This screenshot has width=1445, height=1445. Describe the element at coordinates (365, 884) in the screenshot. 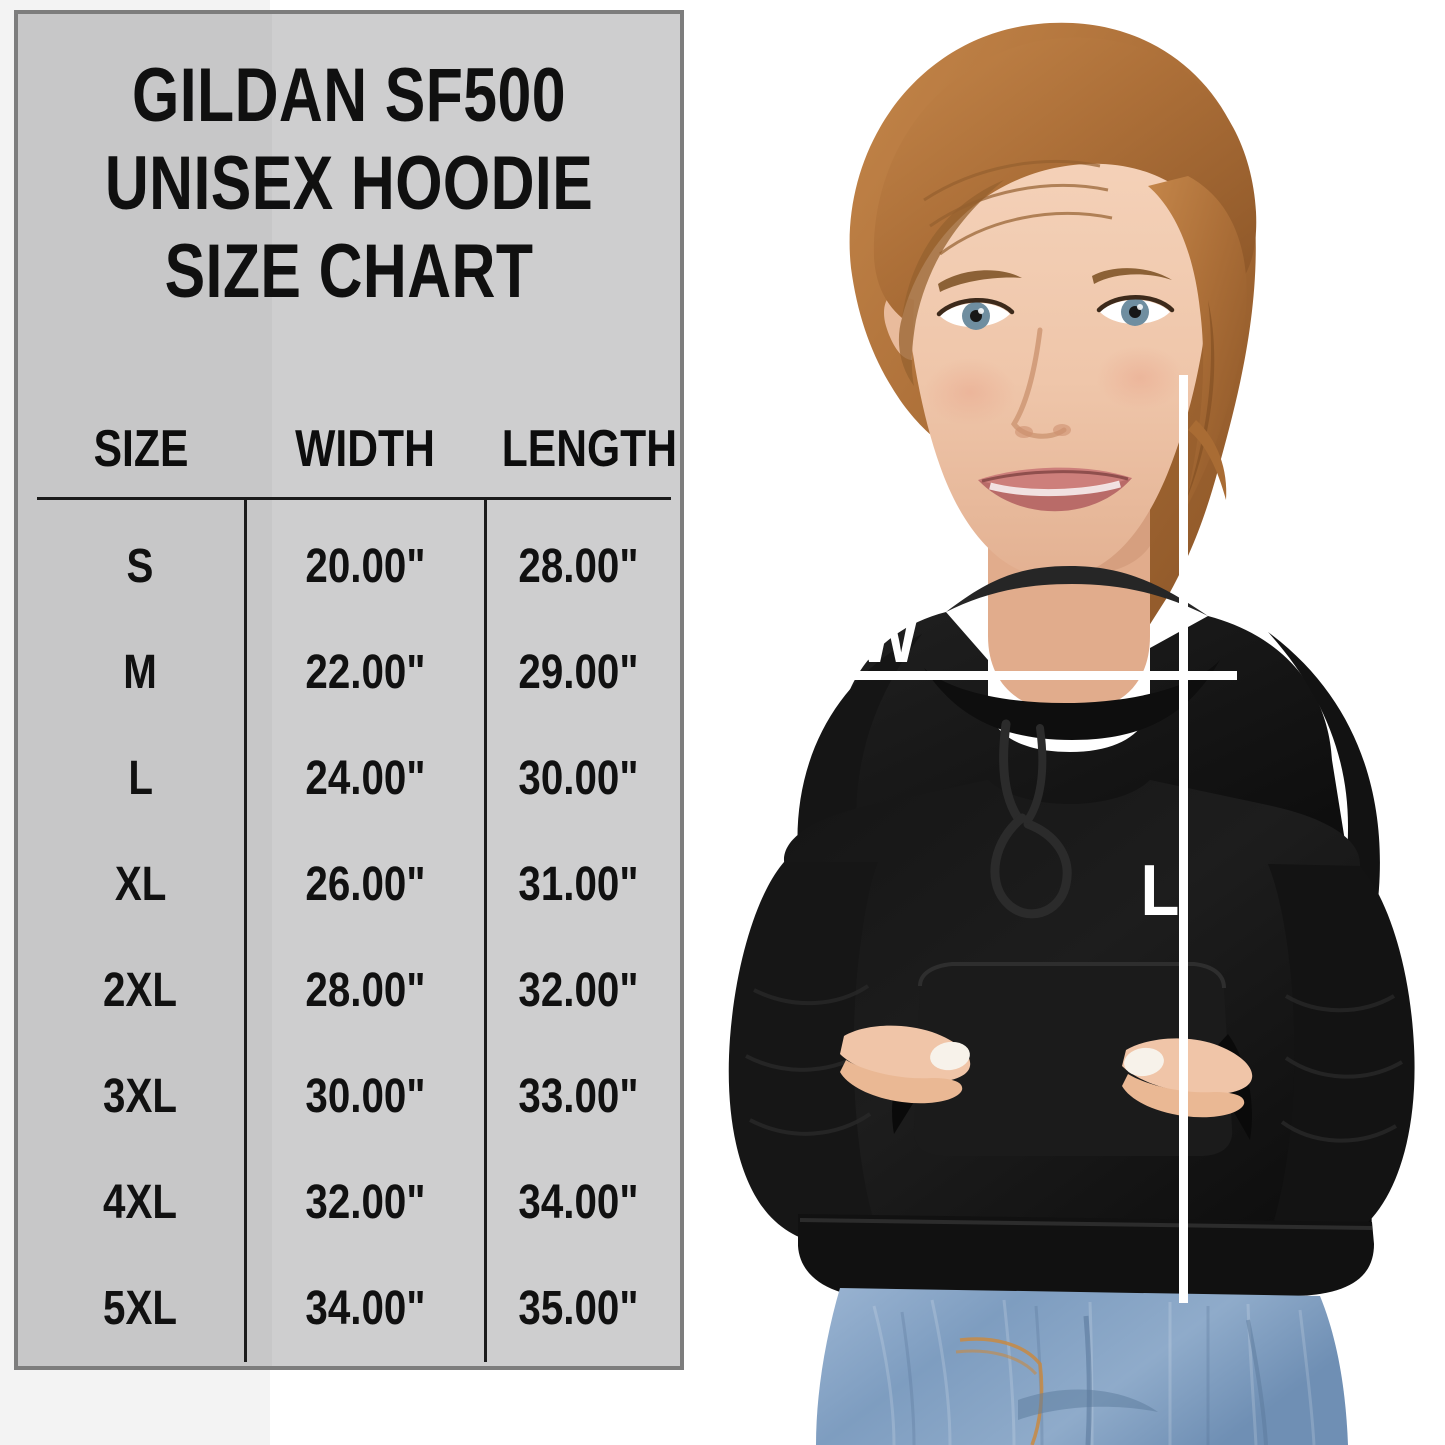

I see `cell-width: 26.00"` at that location.